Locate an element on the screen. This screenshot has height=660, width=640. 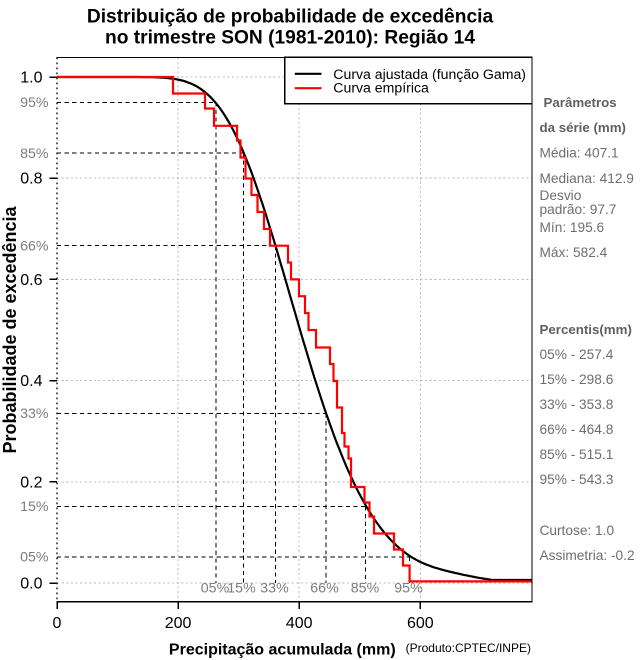
svg-text: 200 is located at coordinates (178, 623).